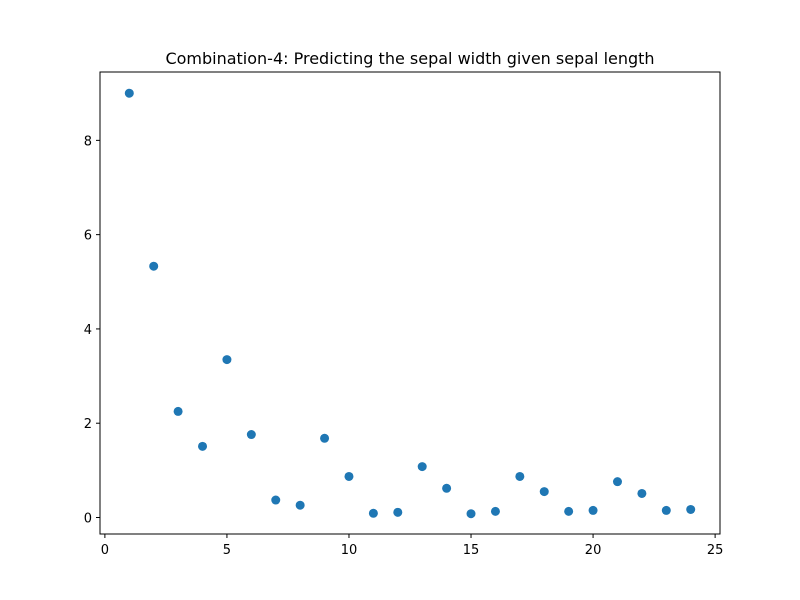 This screenshot has width=800, height=600. What do you see at coordinates (88, 141) in the screenshot?
I see `y-tick-label: 8` at bounding box center [88, 141].